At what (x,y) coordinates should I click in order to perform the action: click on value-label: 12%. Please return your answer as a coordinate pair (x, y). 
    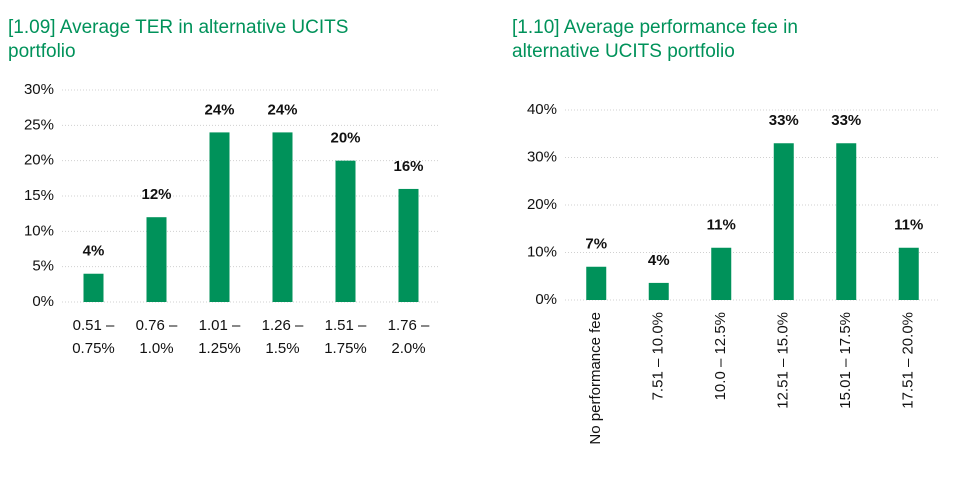
    Looking at the image, I should click on (156, 194).